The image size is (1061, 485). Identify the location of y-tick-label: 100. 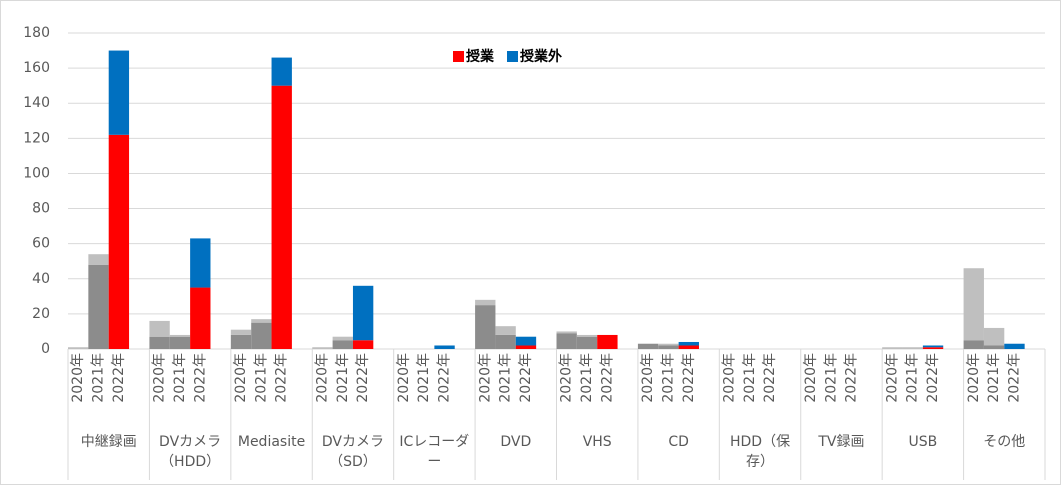
(36, 173).